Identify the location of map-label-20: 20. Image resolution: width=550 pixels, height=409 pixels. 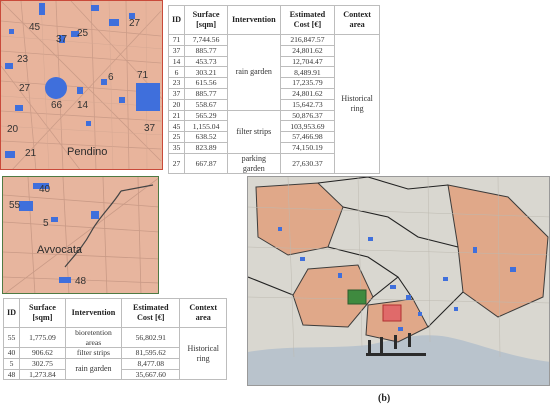
(13, 129).